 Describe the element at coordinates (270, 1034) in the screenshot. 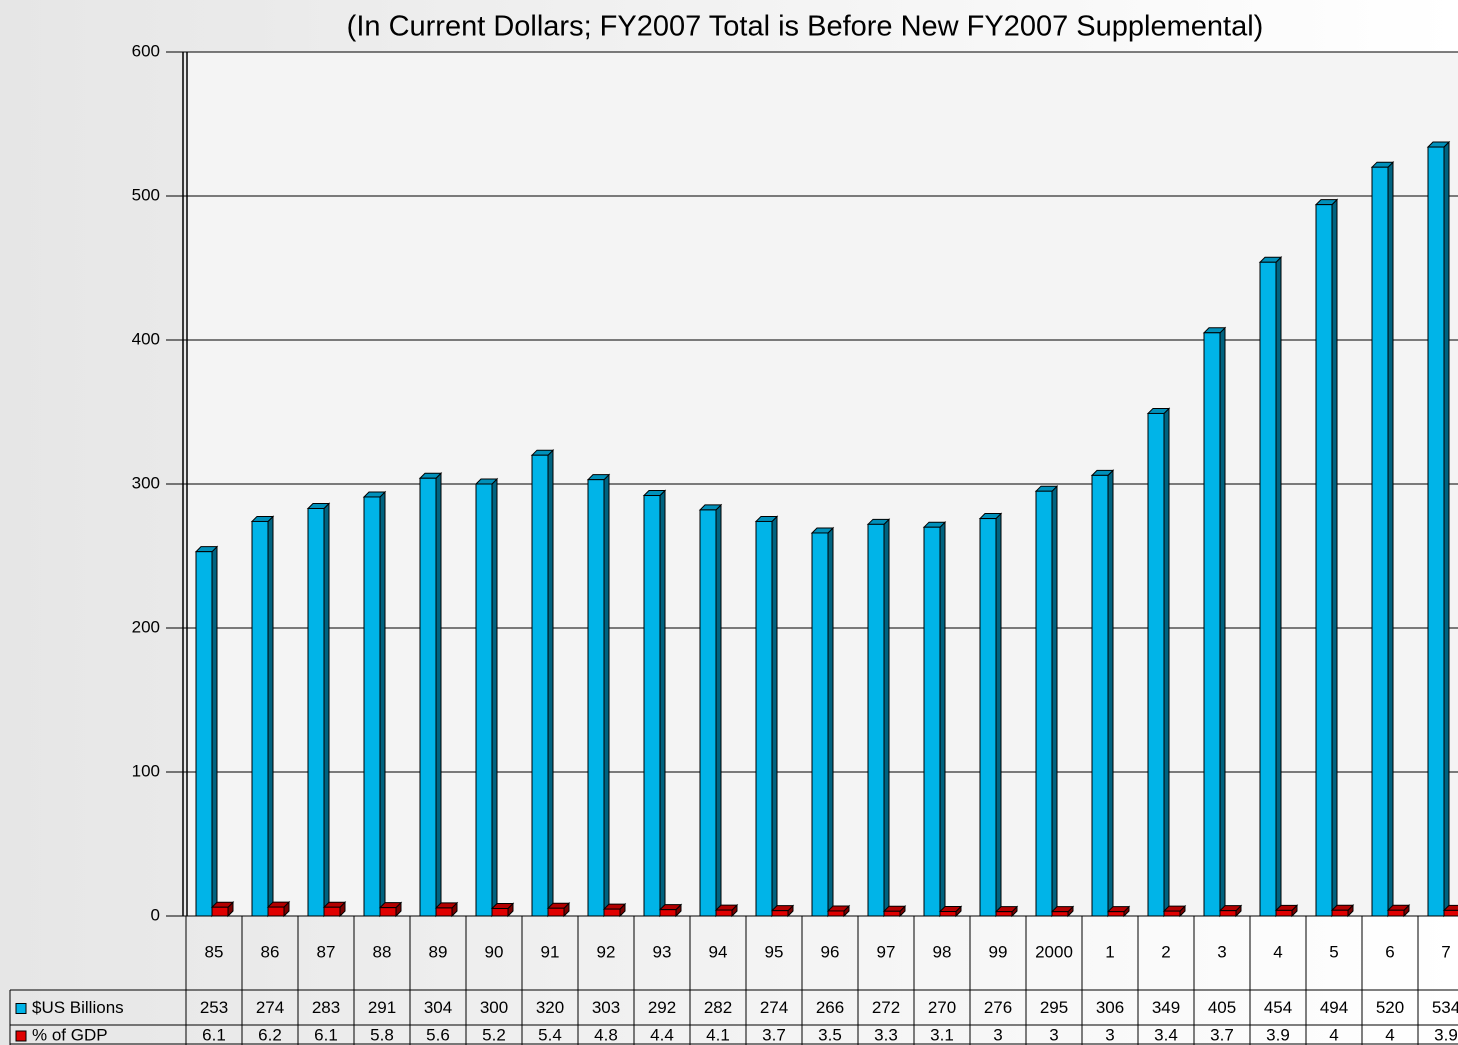

I see `table-value: 6.2` at that location.